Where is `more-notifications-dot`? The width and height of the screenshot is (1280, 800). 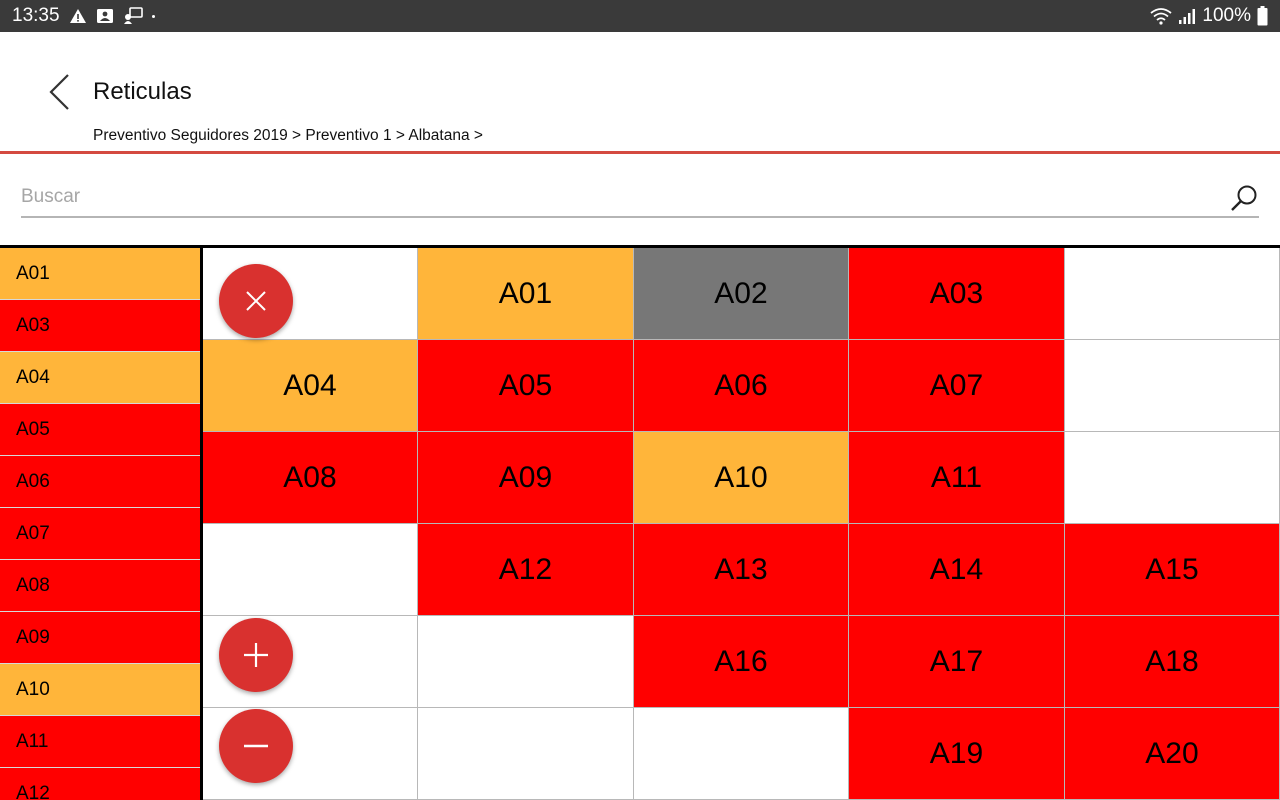
more-notifications-dot is located at coordinates (153, 16).